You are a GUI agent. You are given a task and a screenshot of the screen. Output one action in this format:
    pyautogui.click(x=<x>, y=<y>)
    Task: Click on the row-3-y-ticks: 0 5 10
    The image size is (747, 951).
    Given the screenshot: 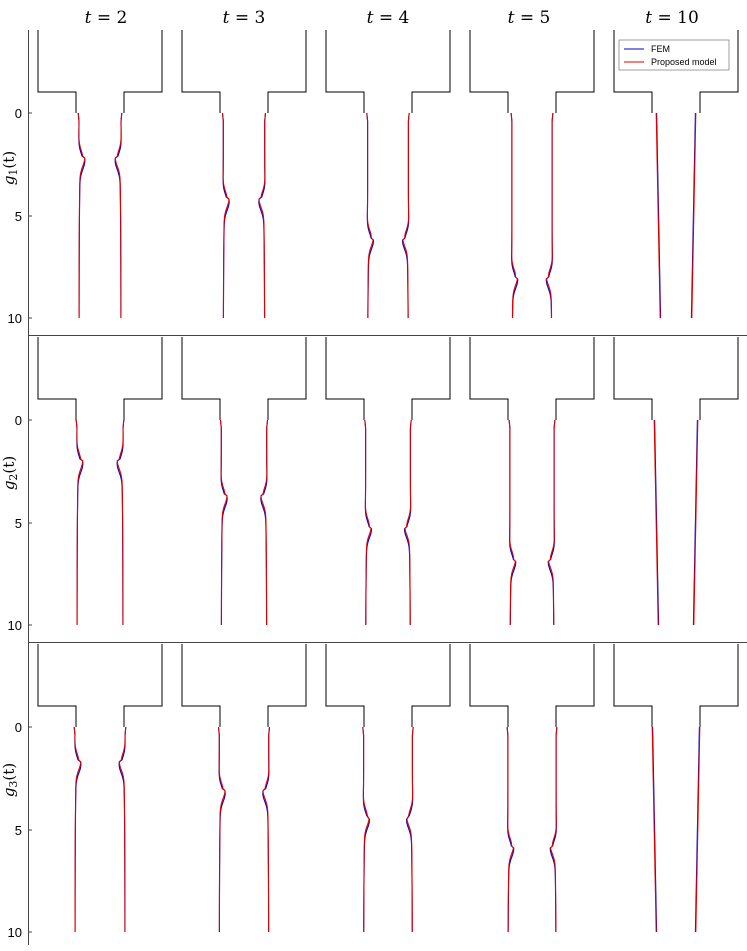 What is the action you would take?
    pyautogui.click(x=15, y=830)
    